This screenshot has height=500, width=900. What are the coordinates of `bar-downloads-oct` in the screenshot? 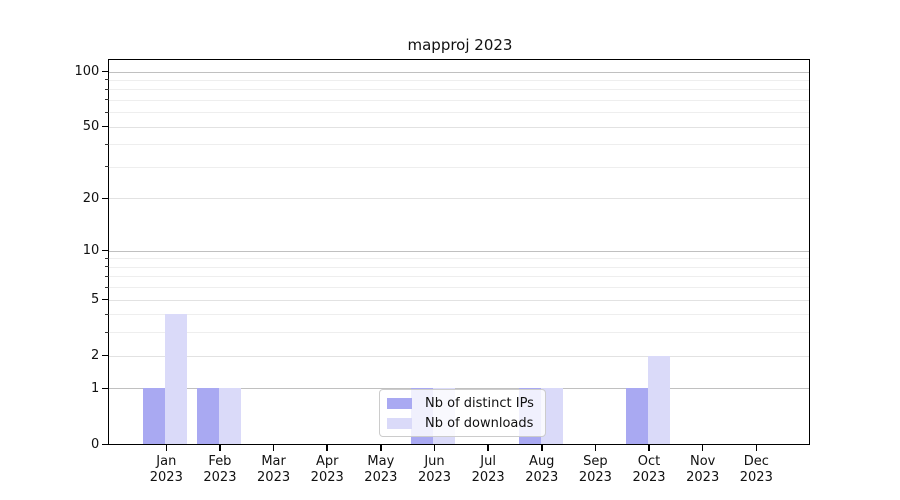 It's located at (659, 400).